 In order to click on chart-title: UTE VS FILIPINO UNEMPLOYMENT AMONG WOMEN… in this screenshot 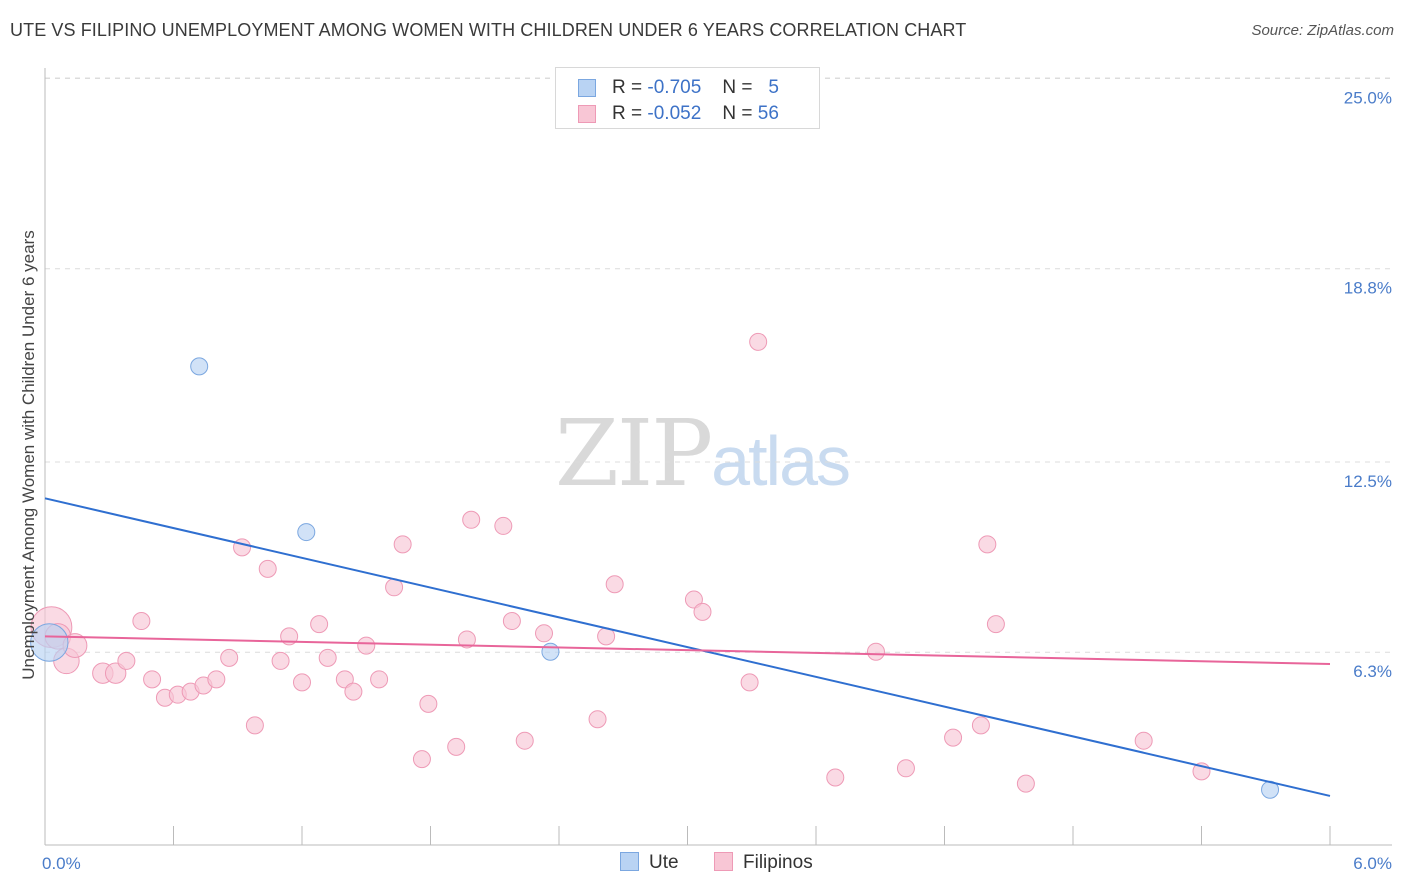, I will do `click(488, 30)`.